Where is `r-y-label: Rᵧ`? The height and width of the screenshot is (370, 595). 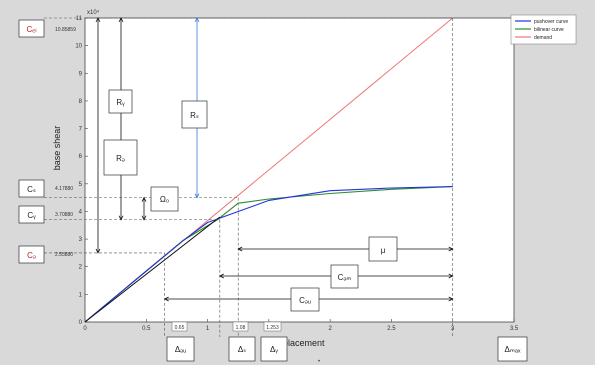
r-y-label: Rᵧ is located at coordinates (120, 102).